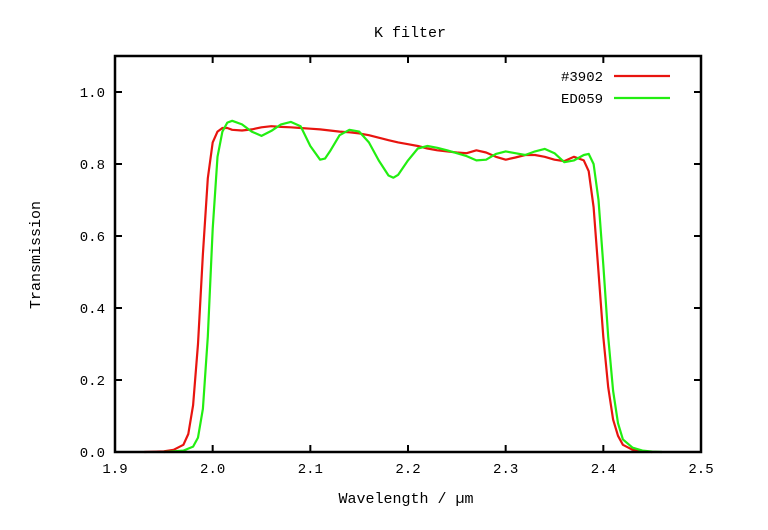 The image size is (768, 530). I want to click on y-tick-label: 0.0, so click(92, 454).